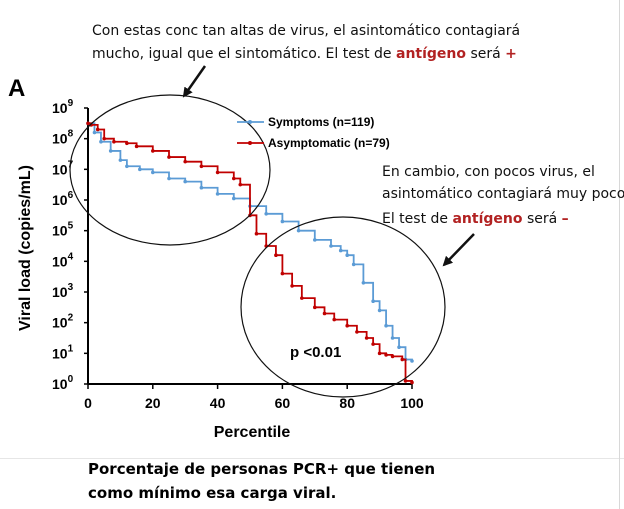  I want to click on x-tick-label: 100, so click(412, 403).